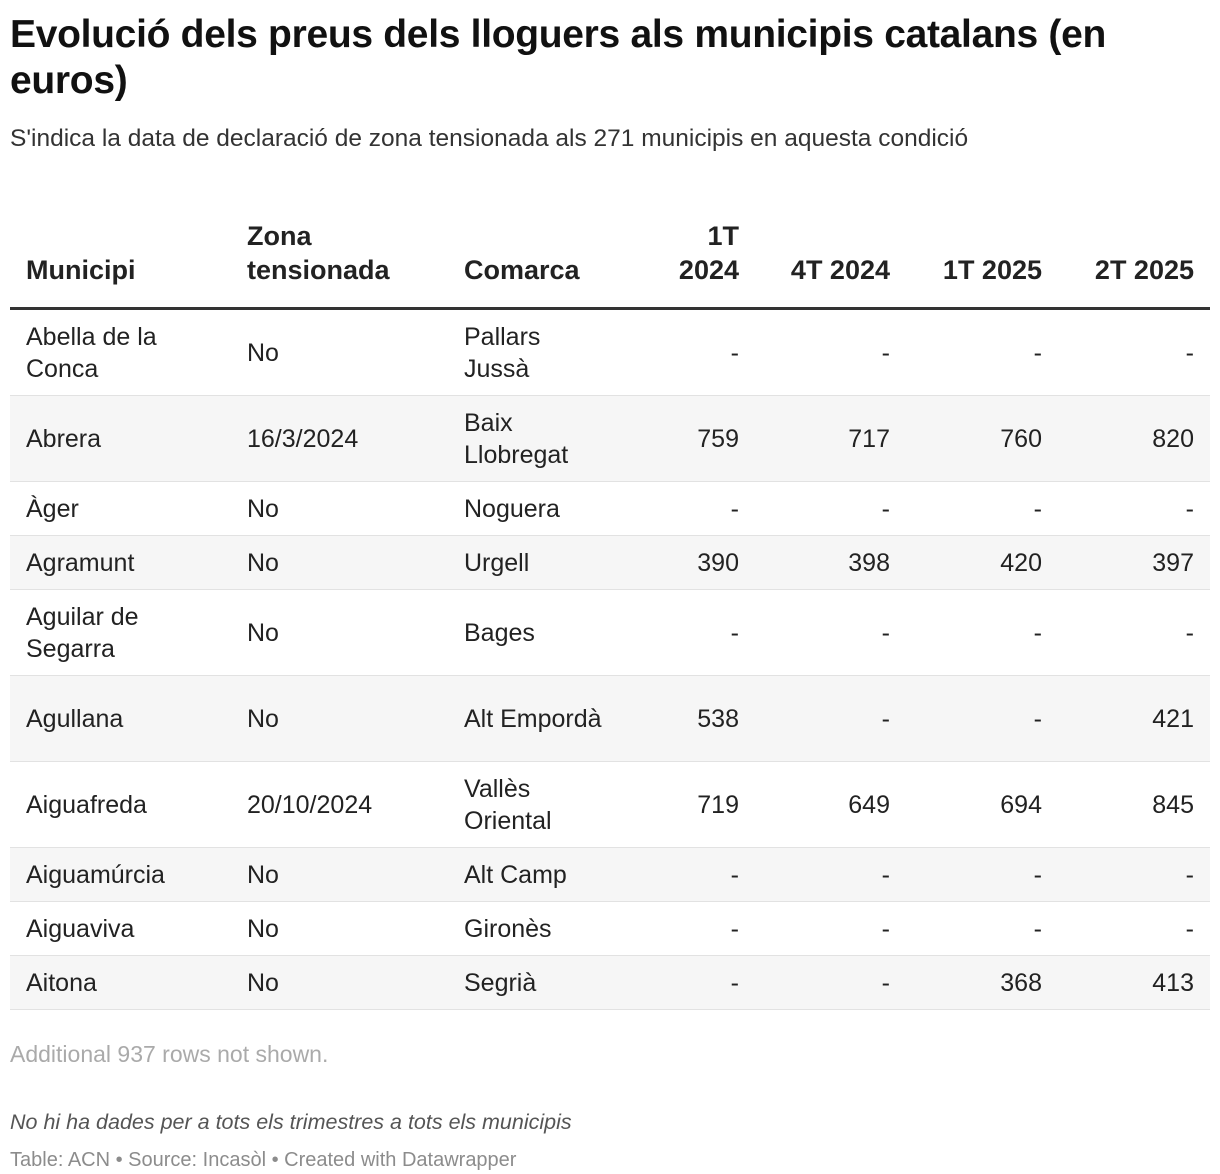 The width and height of the screenshot is (1220, 1174). Describe the element at coordinates (982, 438) in the screenshot. I see `cell-1t-2025: 760` at that location.